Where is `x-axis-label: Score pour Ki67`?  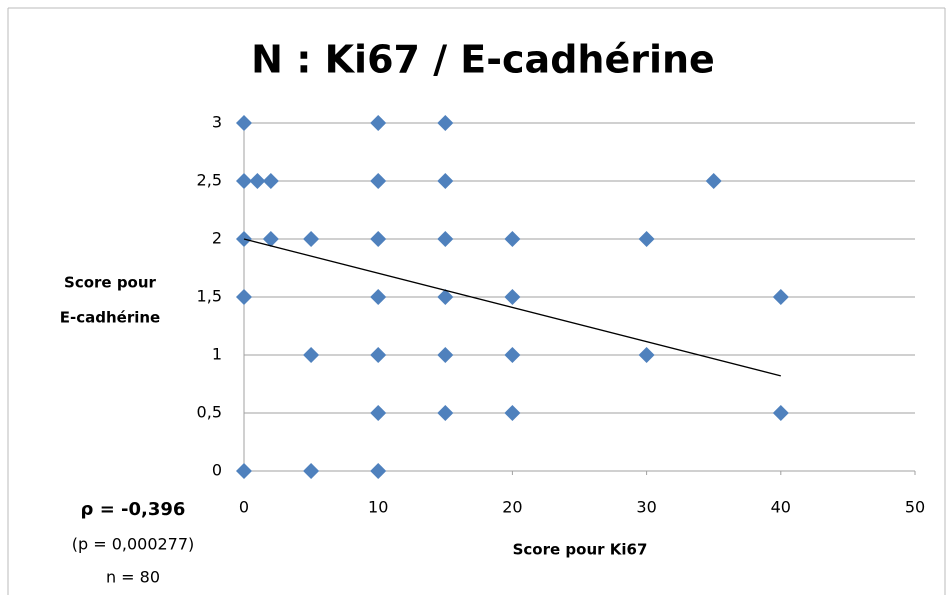 x-axis-label: Score pour Ki67 is located at coordinates (580, 550).